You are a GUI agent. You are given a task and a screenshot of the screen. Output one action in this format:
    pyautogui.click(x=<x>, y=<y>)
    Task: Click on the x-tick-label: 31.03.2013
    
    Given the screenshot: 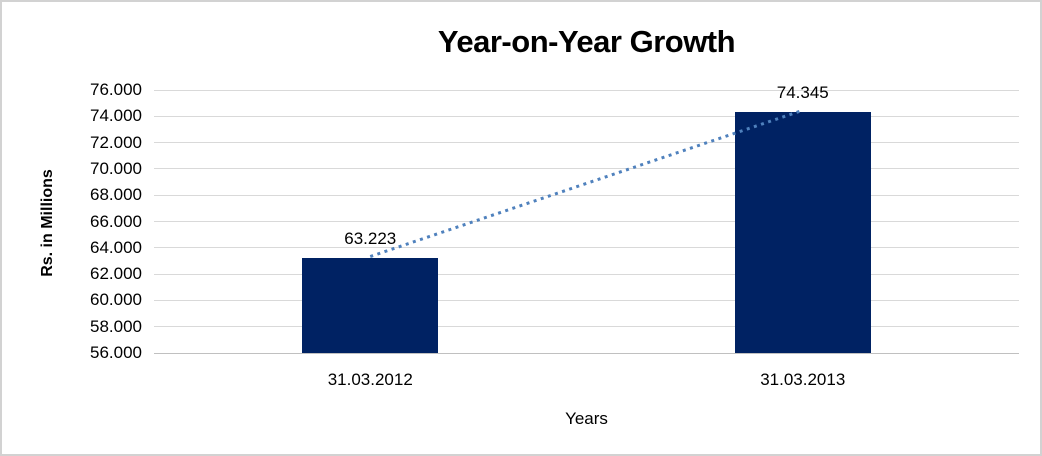 What is the action you would take?
    pyautogui.click(x=803, y=379)
    